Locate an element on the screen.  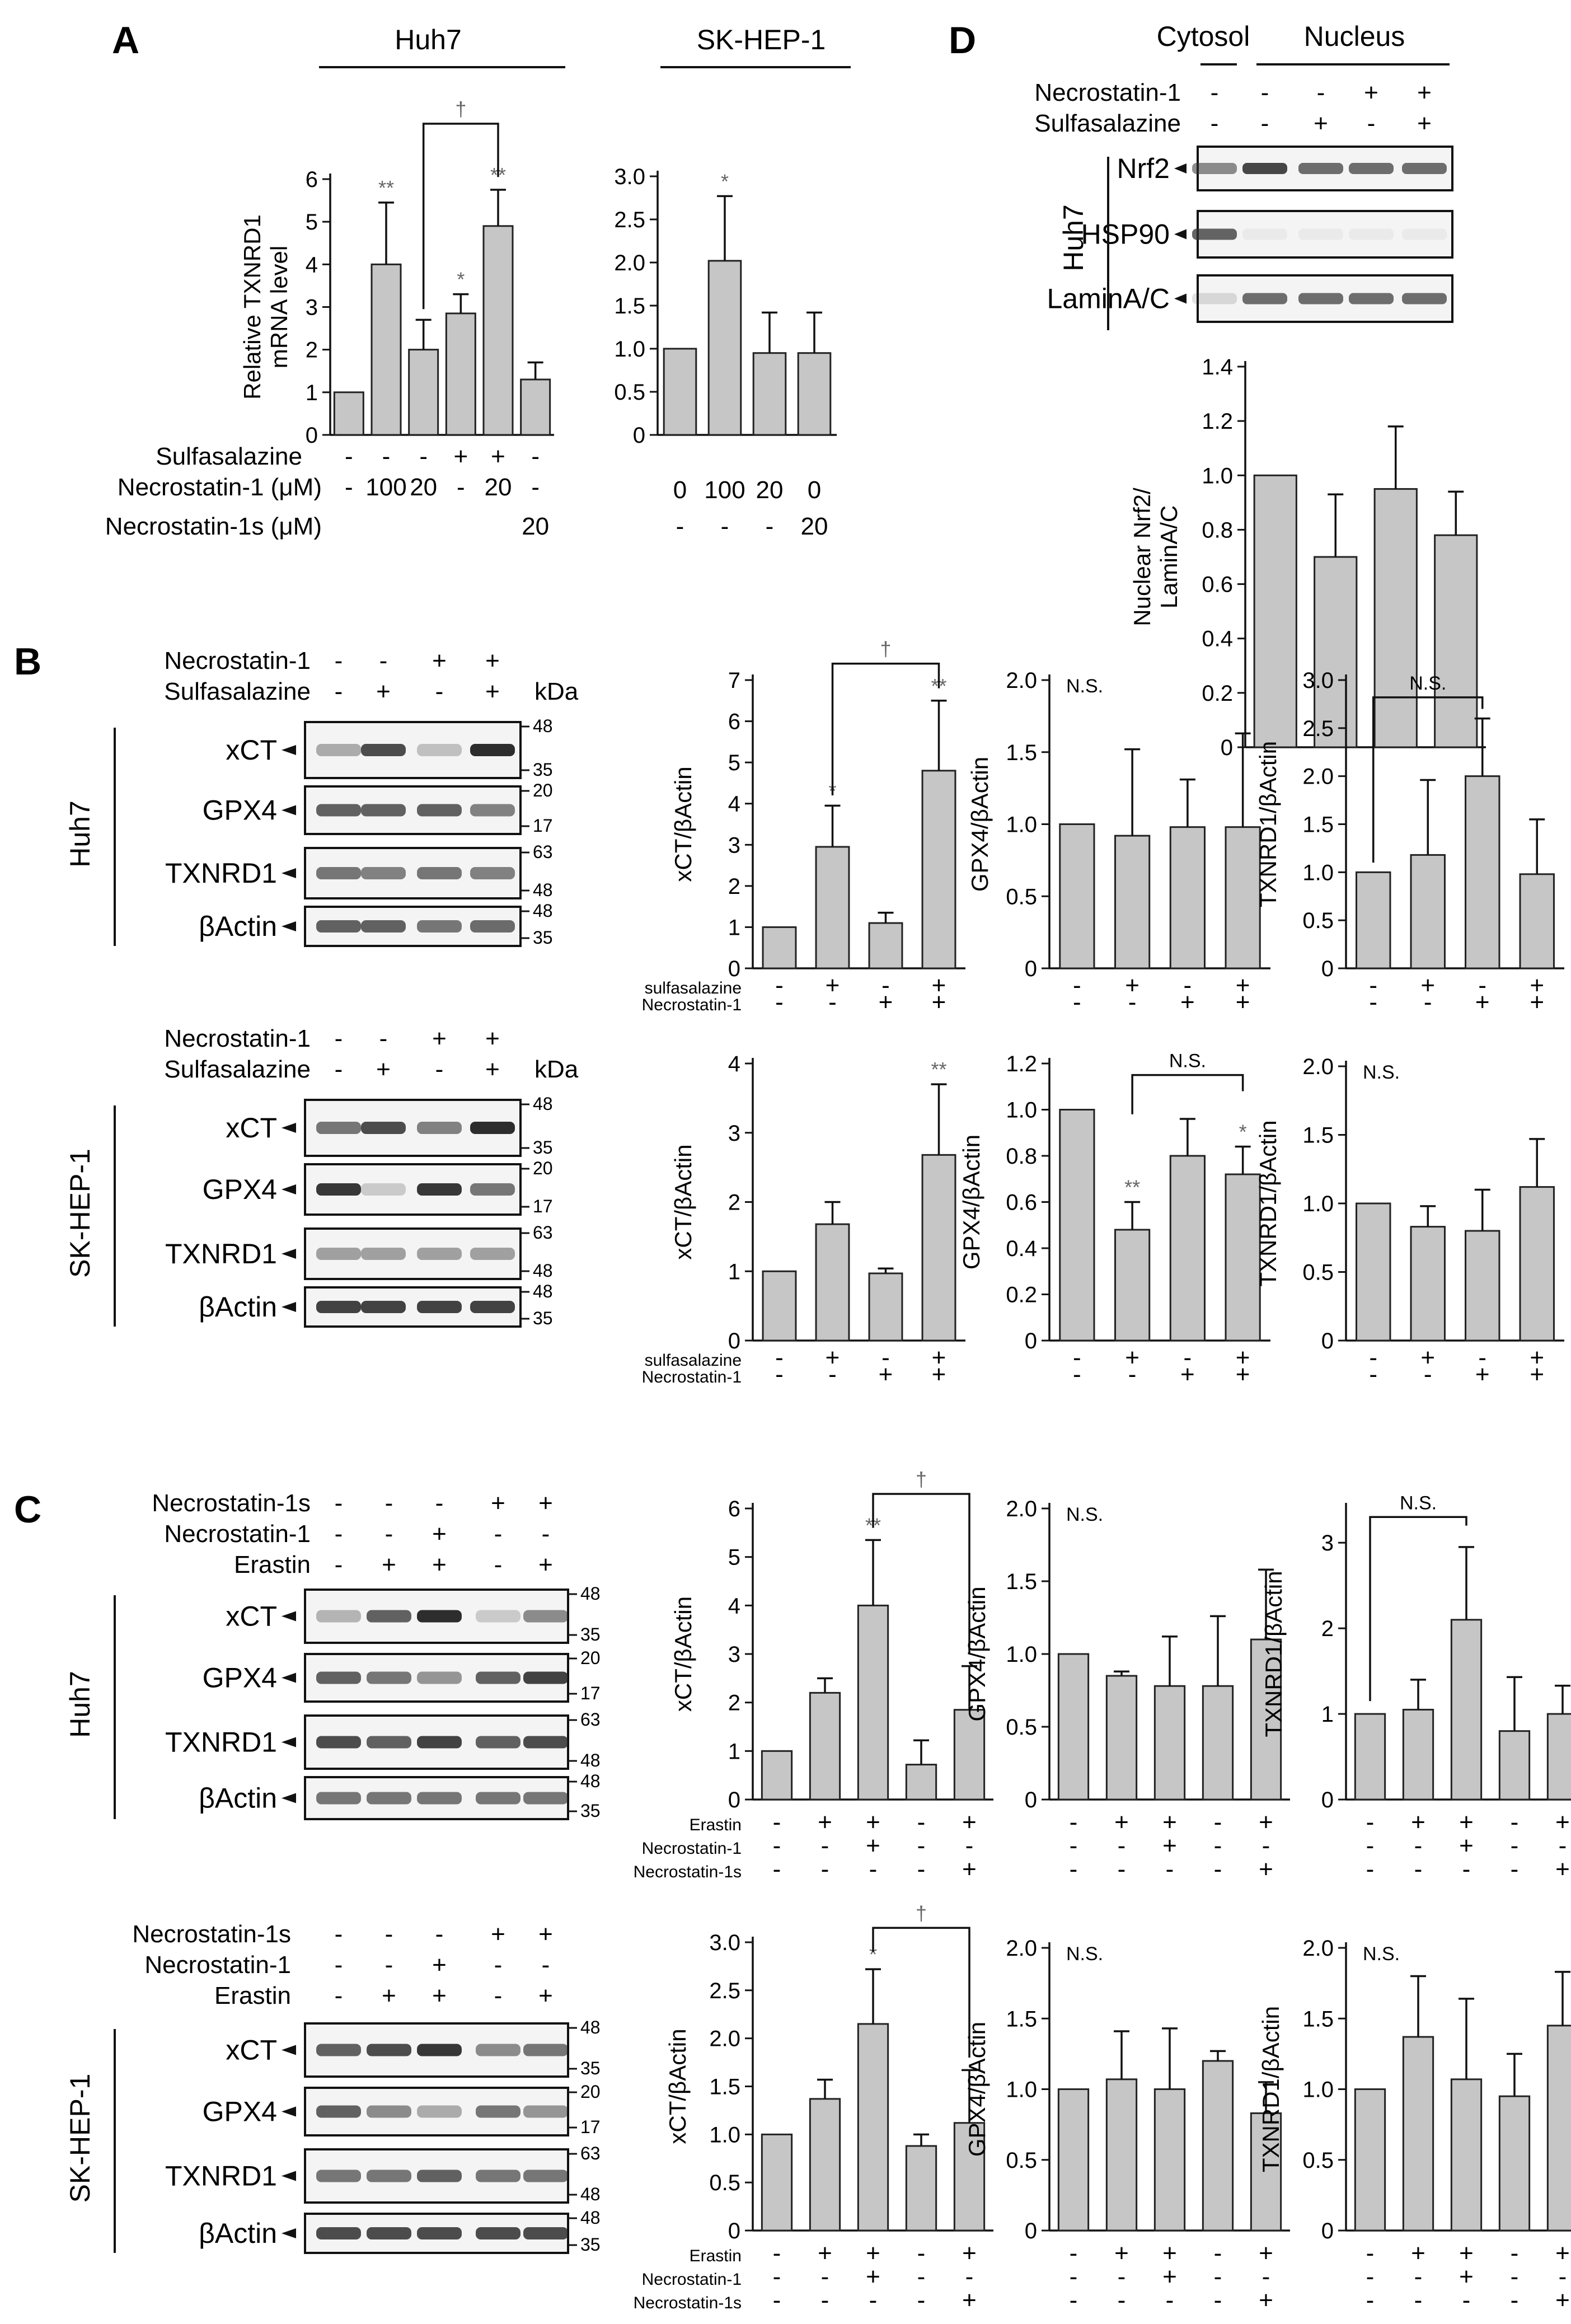
ns-label: N.S. is located at coordinates (1084, 1954).